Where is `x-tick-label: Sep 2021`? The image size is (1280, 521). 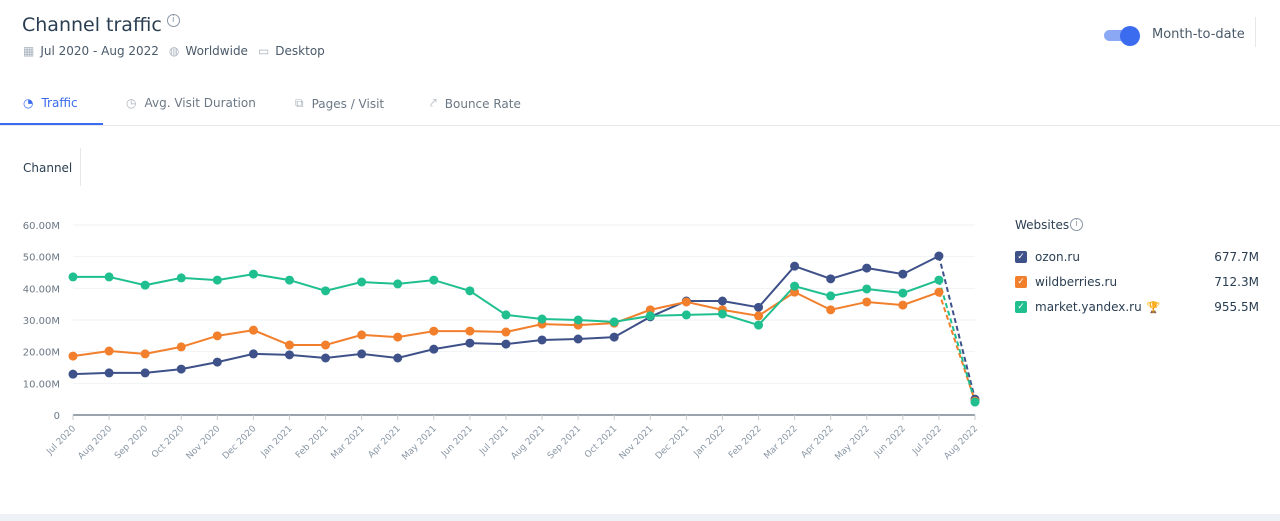 x-tick-label: Sep 2021 is located at coordinates (564, 442).